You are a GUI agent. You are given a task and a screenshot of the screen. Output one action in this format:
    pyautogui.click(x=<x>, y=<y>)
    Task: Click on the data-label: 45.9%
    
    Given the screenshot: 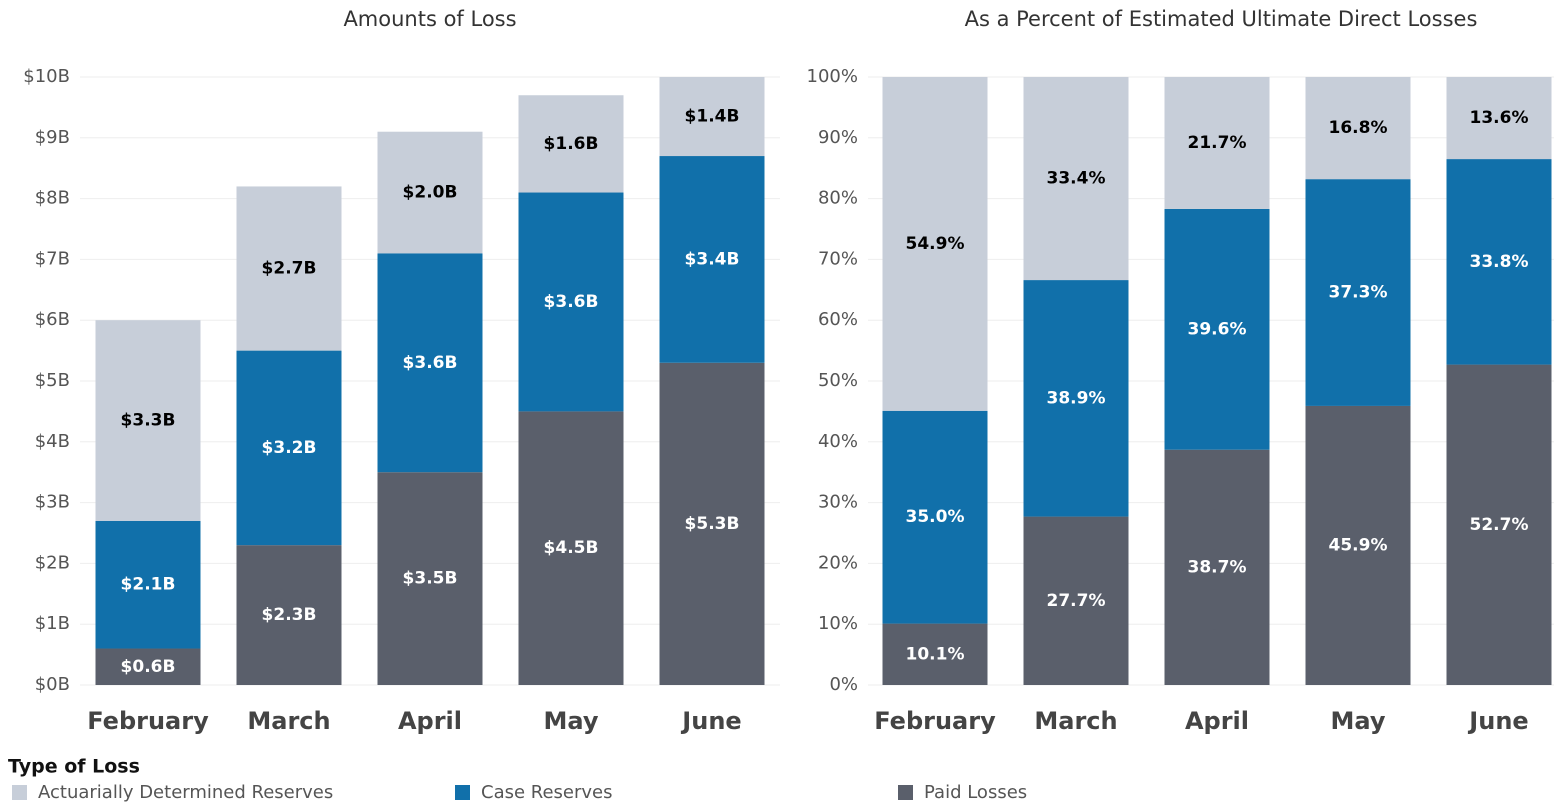 What is the action you would take?
    pyautogui.click(x=1358, y=545)
    